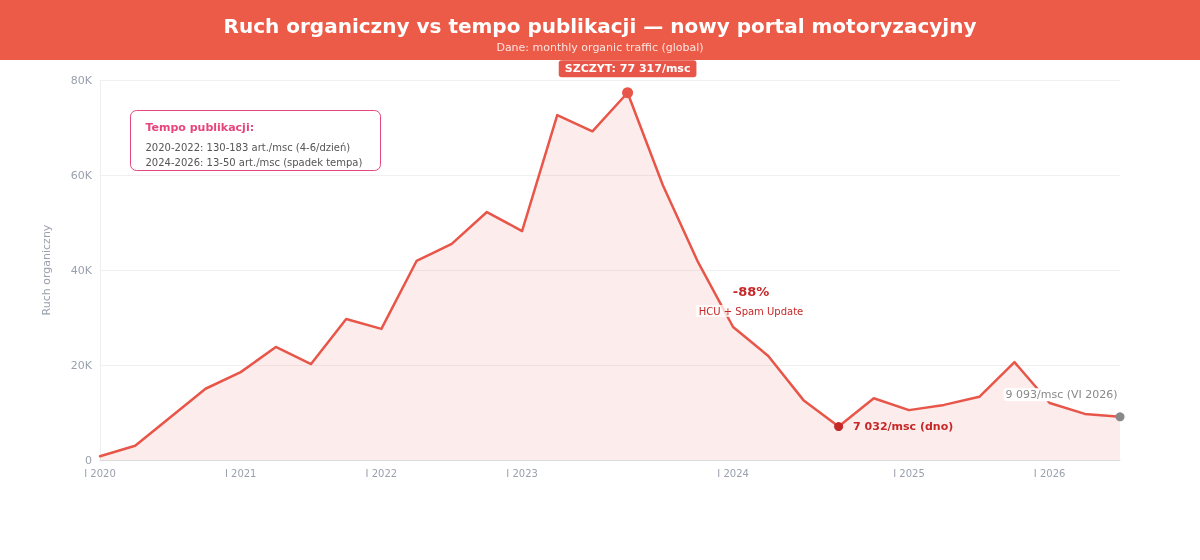 This screenshot has width=1200, height=560. Describe the element at coordinates (627, 69) in the screenshot. I see `text: SZCZYT: 77 317/msc` at that location.